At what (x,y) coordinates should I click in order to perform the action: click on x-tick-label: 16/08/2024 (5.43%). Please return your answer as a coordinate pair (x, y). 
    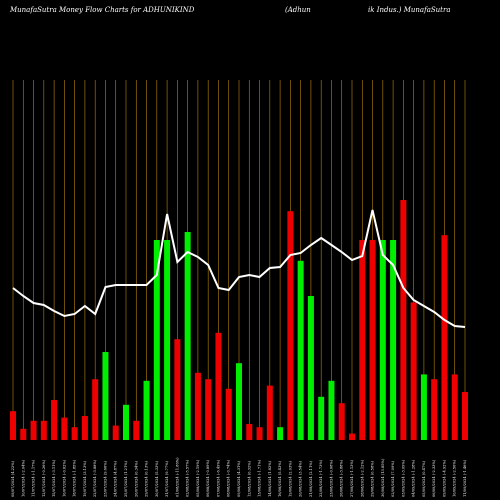
    Looking at the image, I should click on (280, 478).